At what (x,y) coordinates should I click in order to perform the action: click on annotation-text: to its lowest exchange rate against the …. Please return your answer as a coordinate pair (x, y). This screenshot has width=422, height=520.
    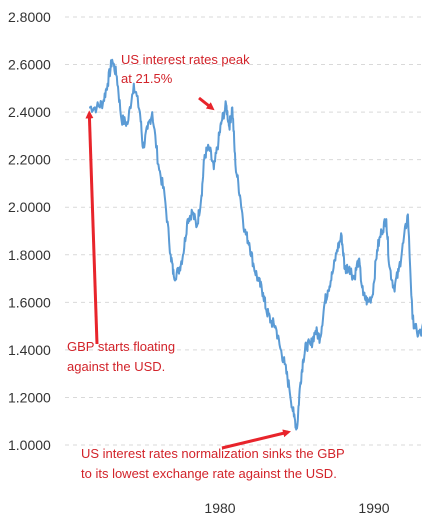
    Looking at the image, I should click on (209, 473).